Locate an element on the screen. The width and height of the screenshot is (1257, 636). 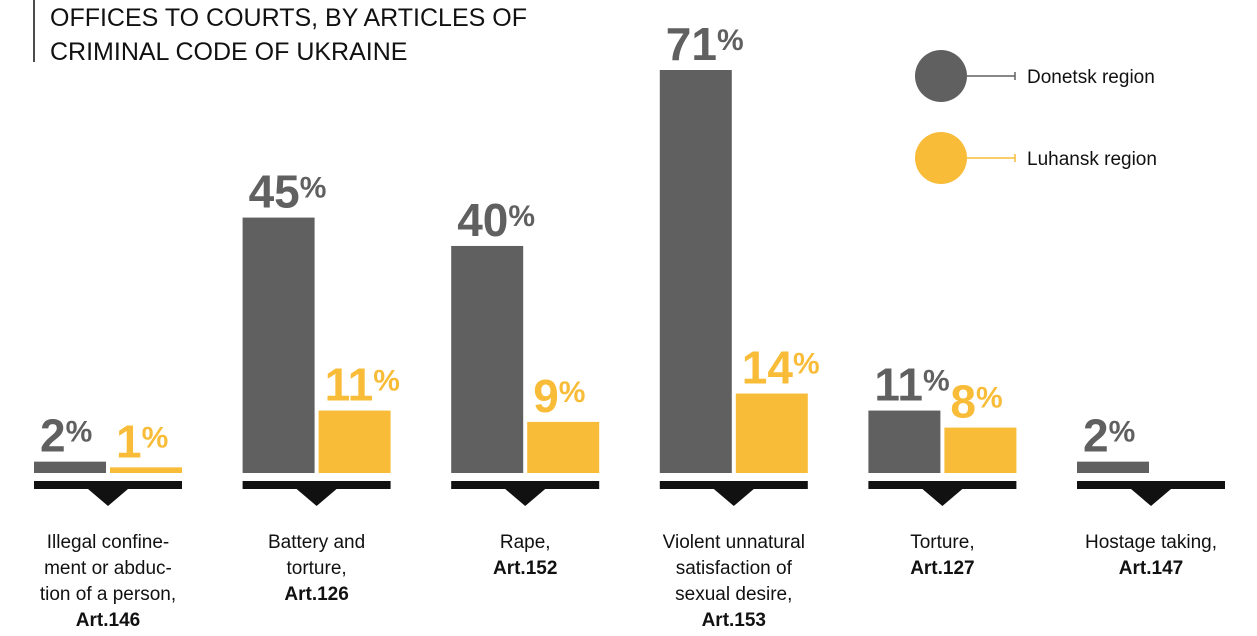
article-label: Art.146 is located at coordinates (108, 620).